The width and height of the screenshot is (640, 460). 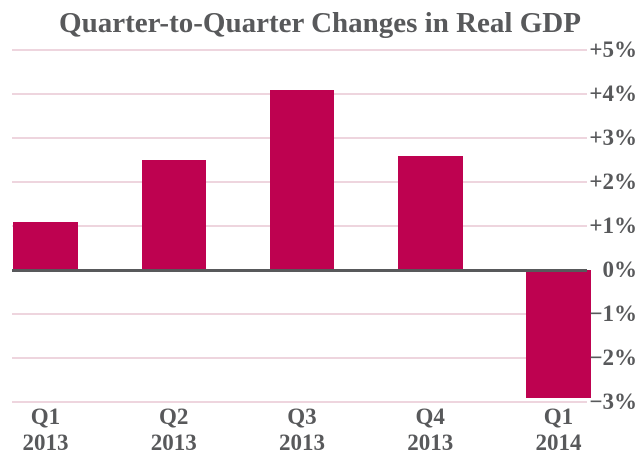 What do you see at coordinates (613, 49) in the screenshot?
I see `y-tick-label: +5%` at bounding box center [613, 49].